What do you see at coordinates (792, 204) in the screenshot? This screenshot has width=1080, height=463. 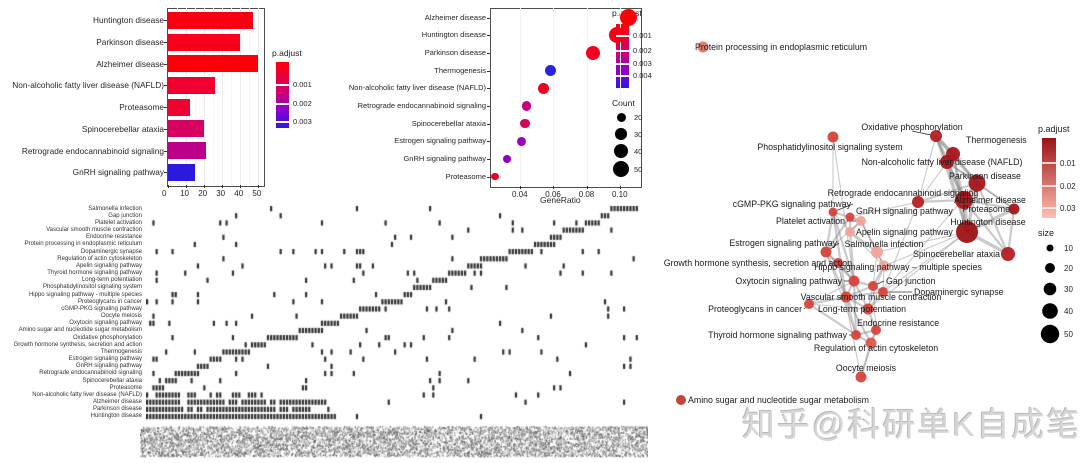 I see `pathway-node-label: cGMP-PKG signaling pathway` at bounding box center [792, 204].